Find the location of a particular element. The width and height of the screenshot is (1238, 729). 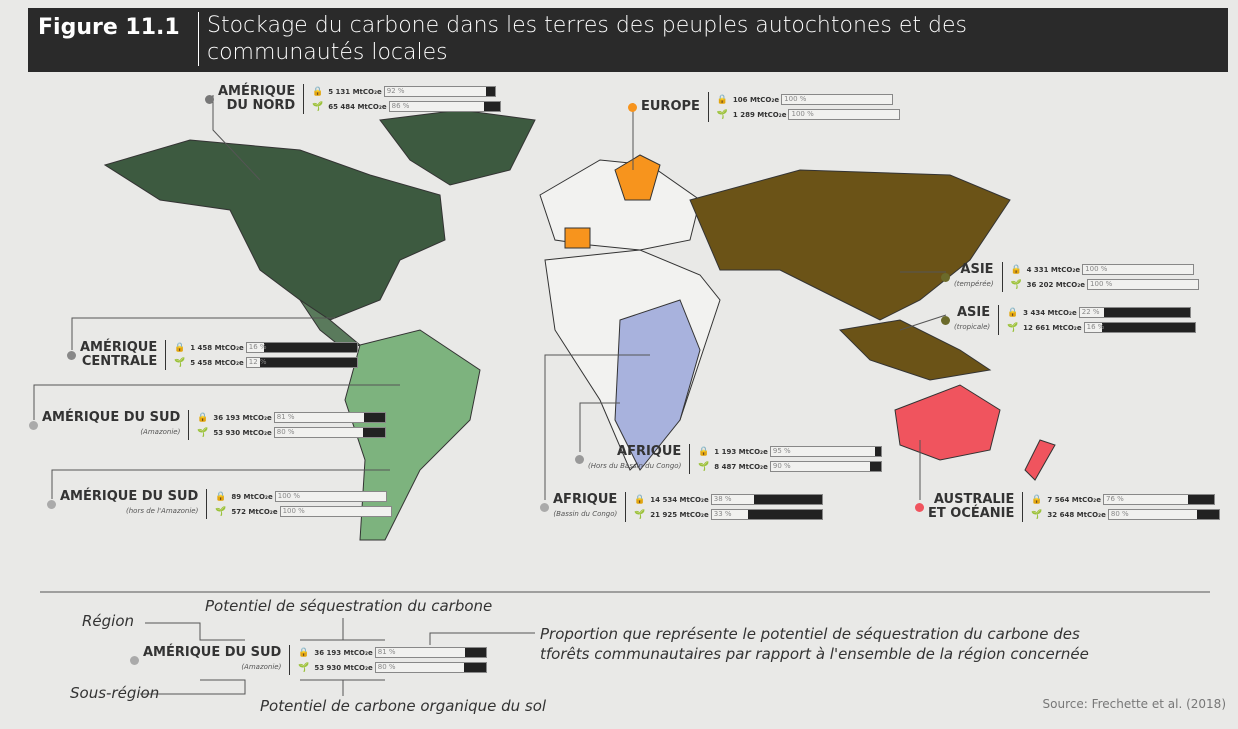

percent-label: 81 % is located at coordinates (285, 417).